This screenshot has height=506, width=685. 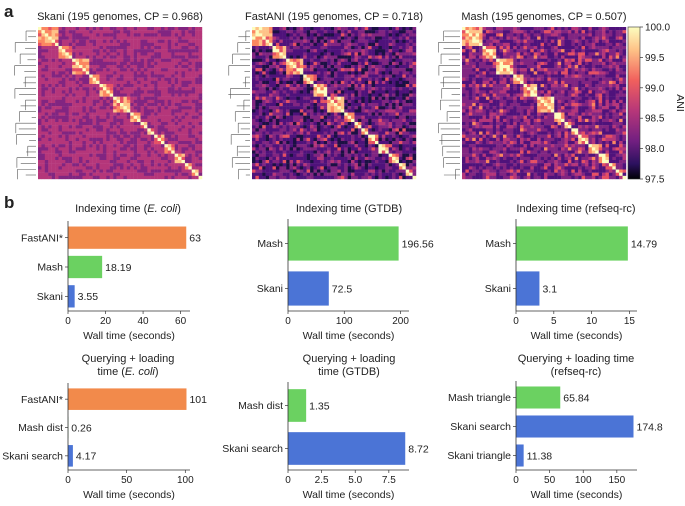 I want to click on ani-colorbar: 100.0 99.5 99.0 98.5 98.0 97.5 ANI, so click(x=656, y=104).